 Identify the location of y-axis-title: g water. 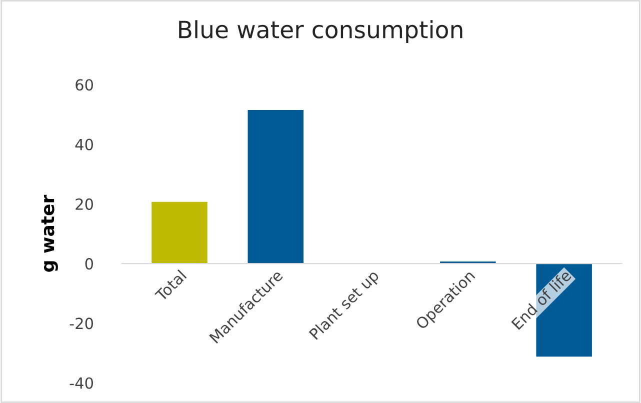
(49, 233).